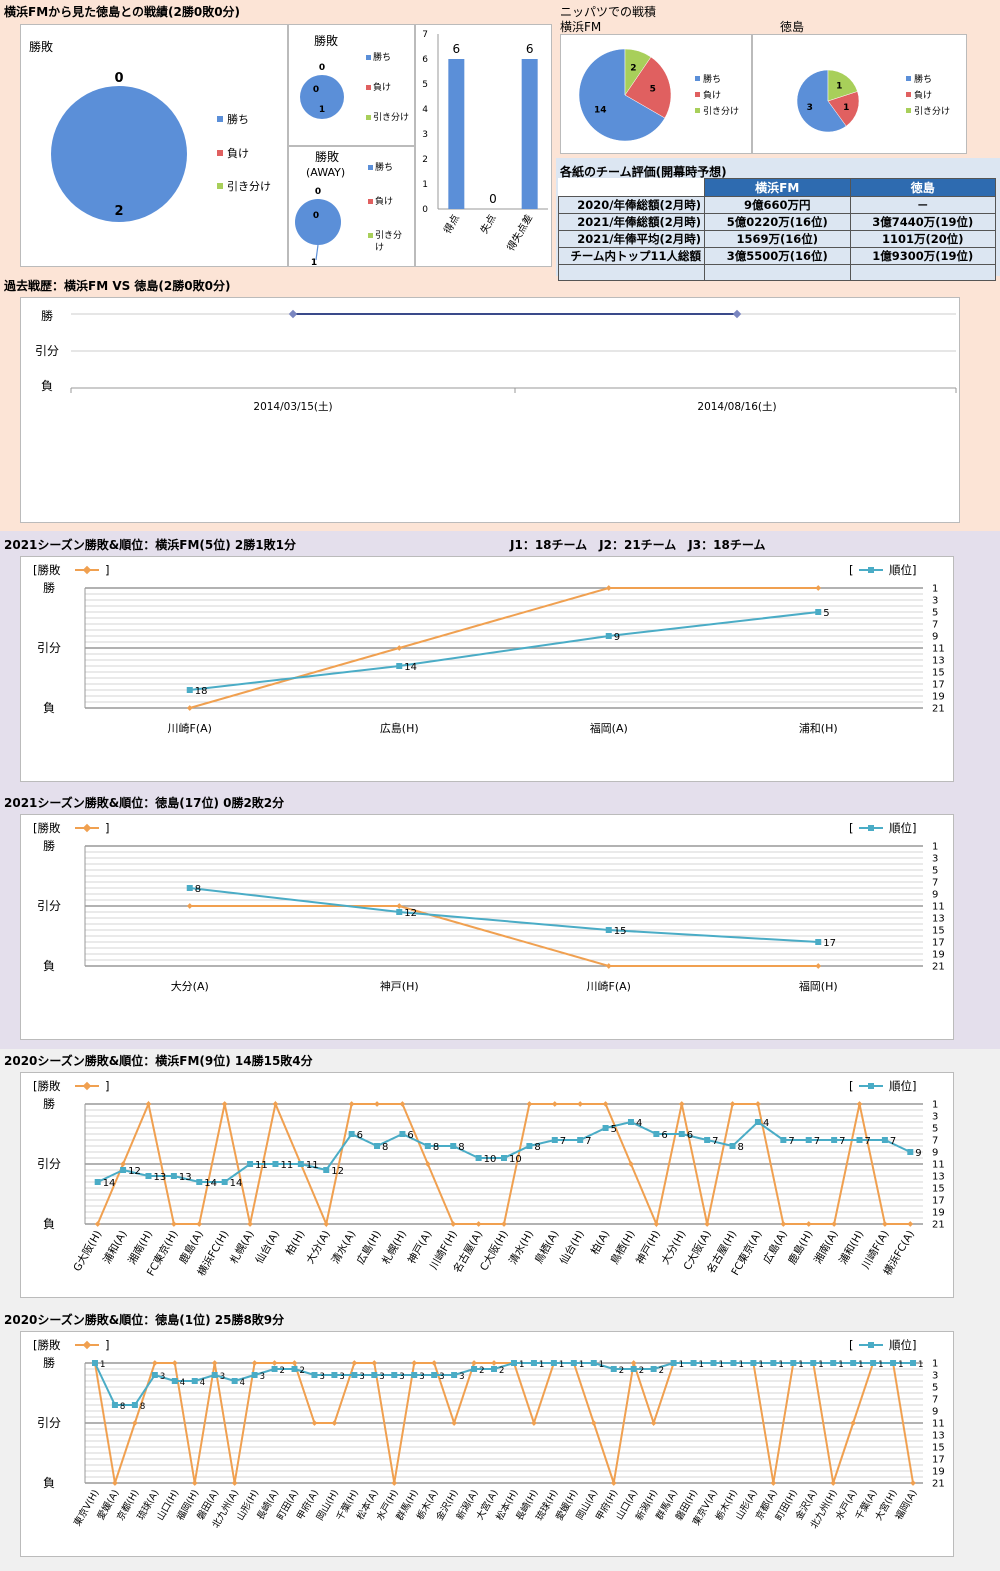  Describe the element at coordinates (581, 27) in the screenshot. I see `nippatsu-yfm-name: 横浜FM` at that location.